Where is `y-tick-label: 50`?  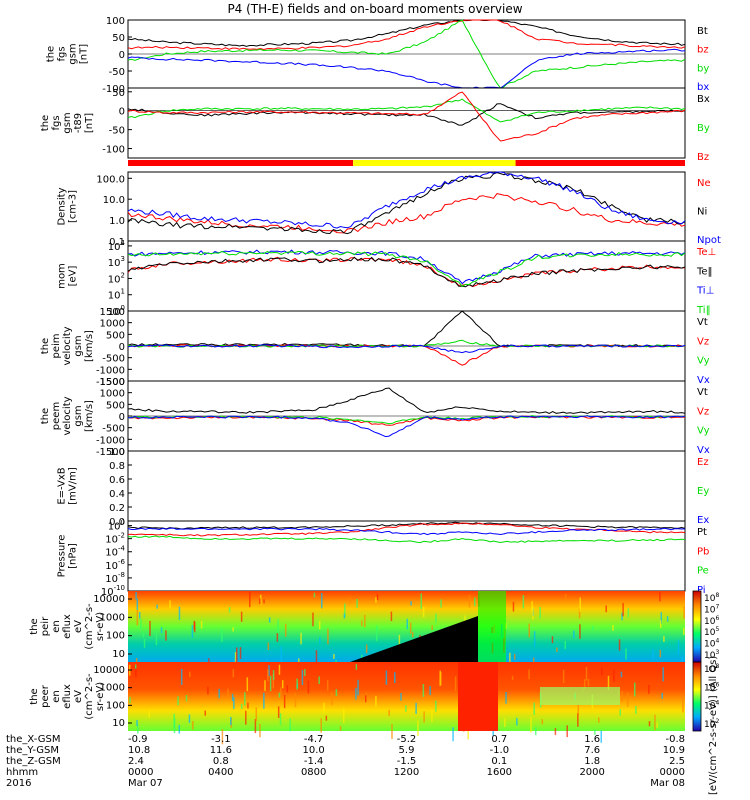
y-tick-label: 50 is located at coordinates (118, 93).